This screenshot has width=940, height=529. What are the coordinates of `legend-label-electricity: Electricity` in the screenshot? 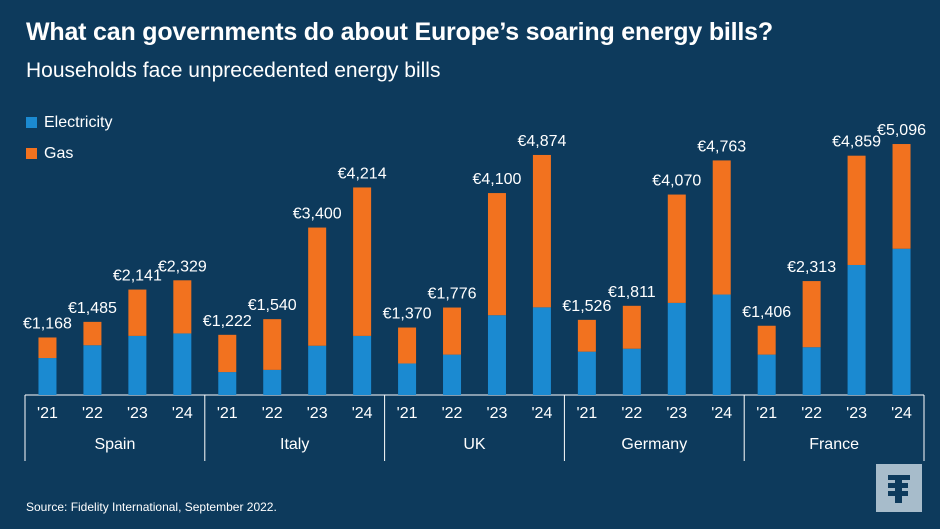 It's located at (78, 122).